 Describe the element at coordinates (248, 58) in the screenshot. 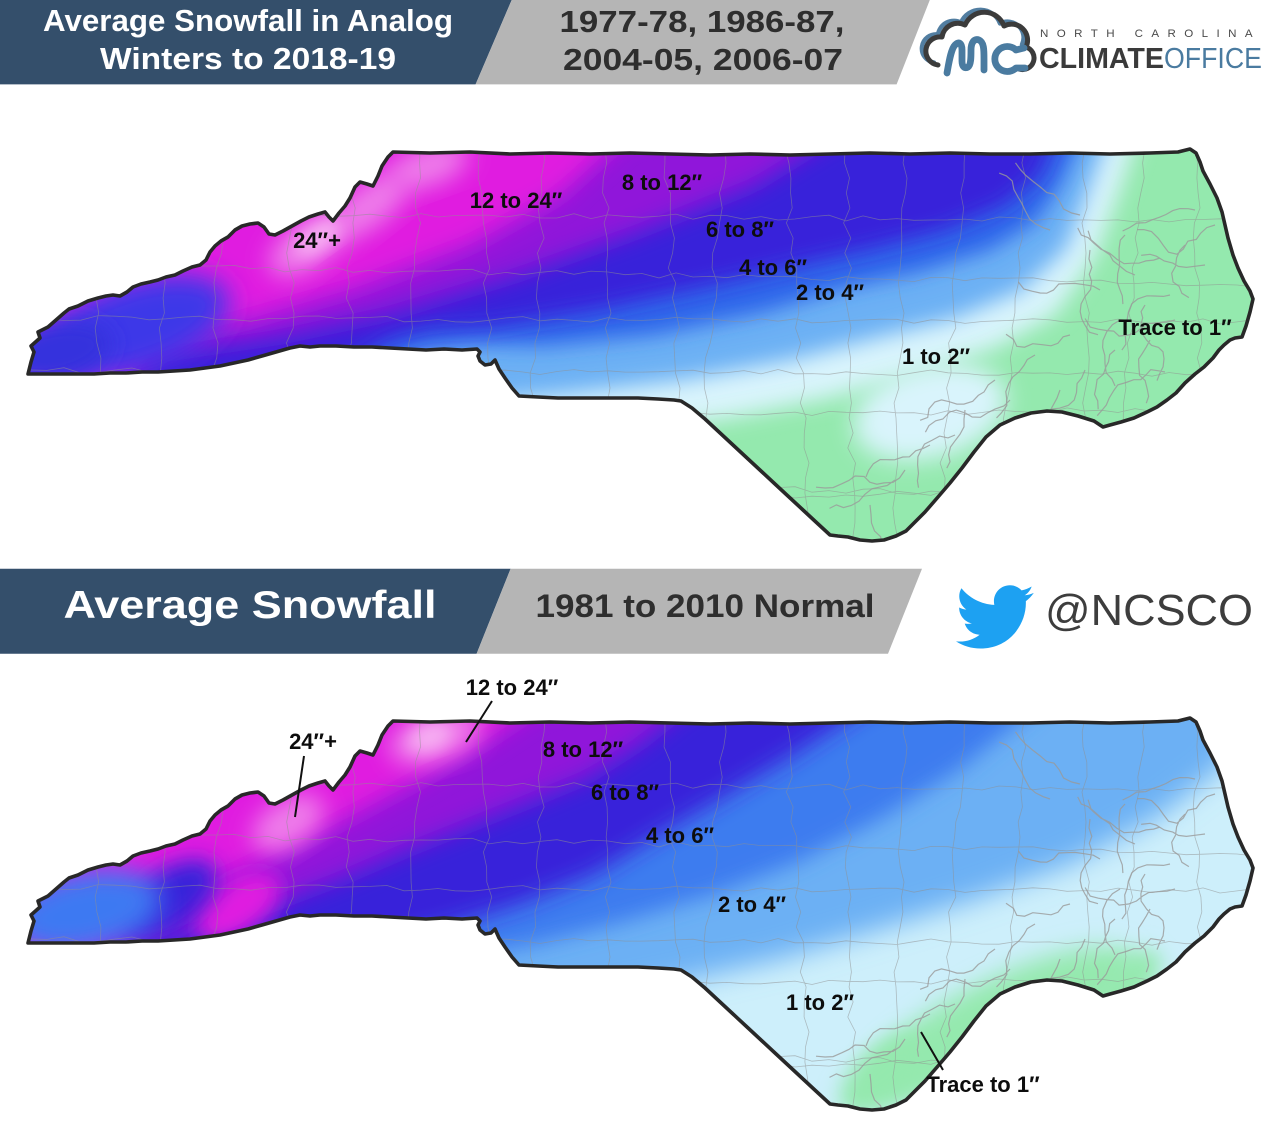

I see `svg-text: Winters to 2018-19` at that location.